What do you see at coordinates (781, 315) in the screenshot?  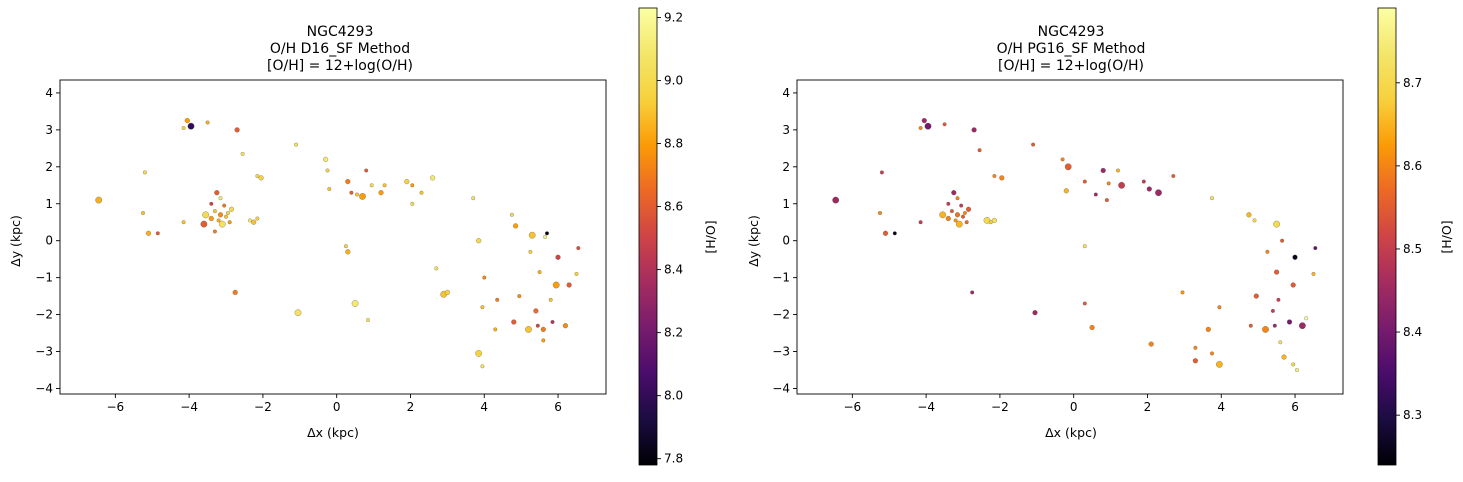 I see `y-tick-label: −2` at bounding box center [781, 315].